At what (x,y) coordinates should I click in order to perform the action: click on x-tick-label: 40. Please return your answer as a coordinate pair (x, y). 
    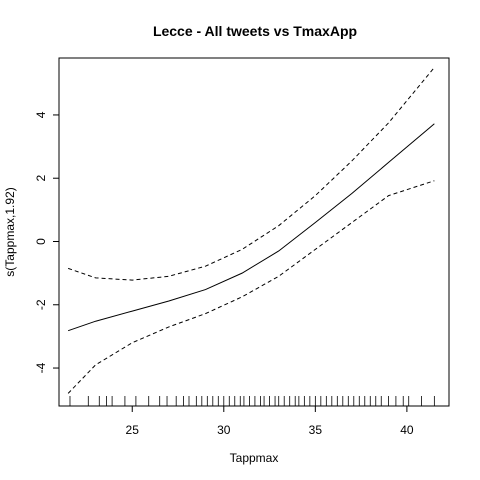
    Looking at the image, I should click on (407, 430).